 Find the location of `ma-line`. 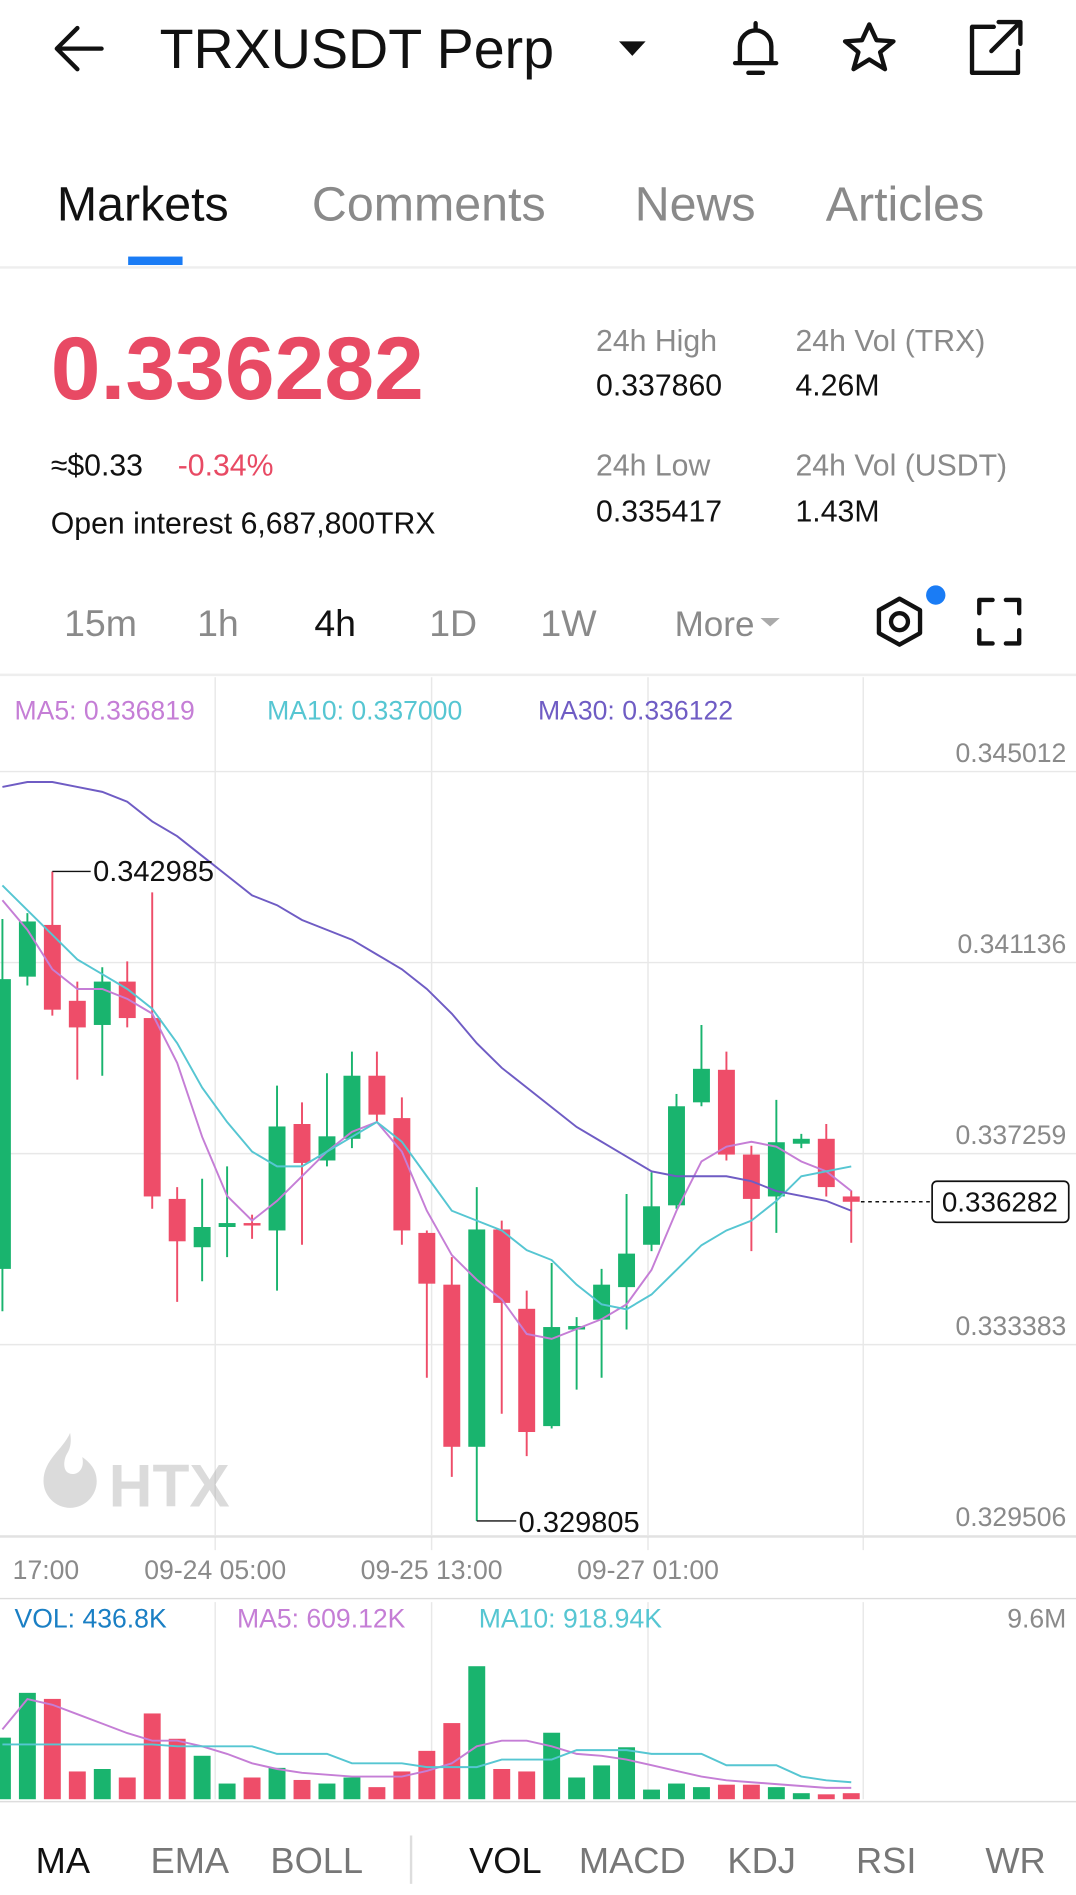

ma-line is located at coordinates (427, 1763).